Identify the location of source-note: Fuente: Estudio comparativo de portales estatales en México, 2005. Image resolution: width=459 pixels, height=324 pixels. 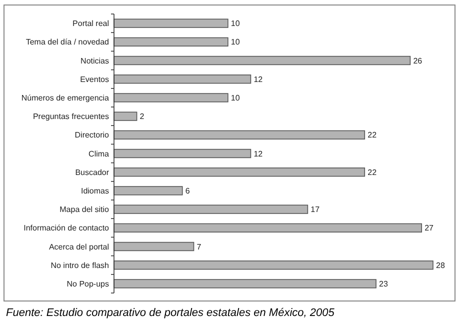
(171, 313).